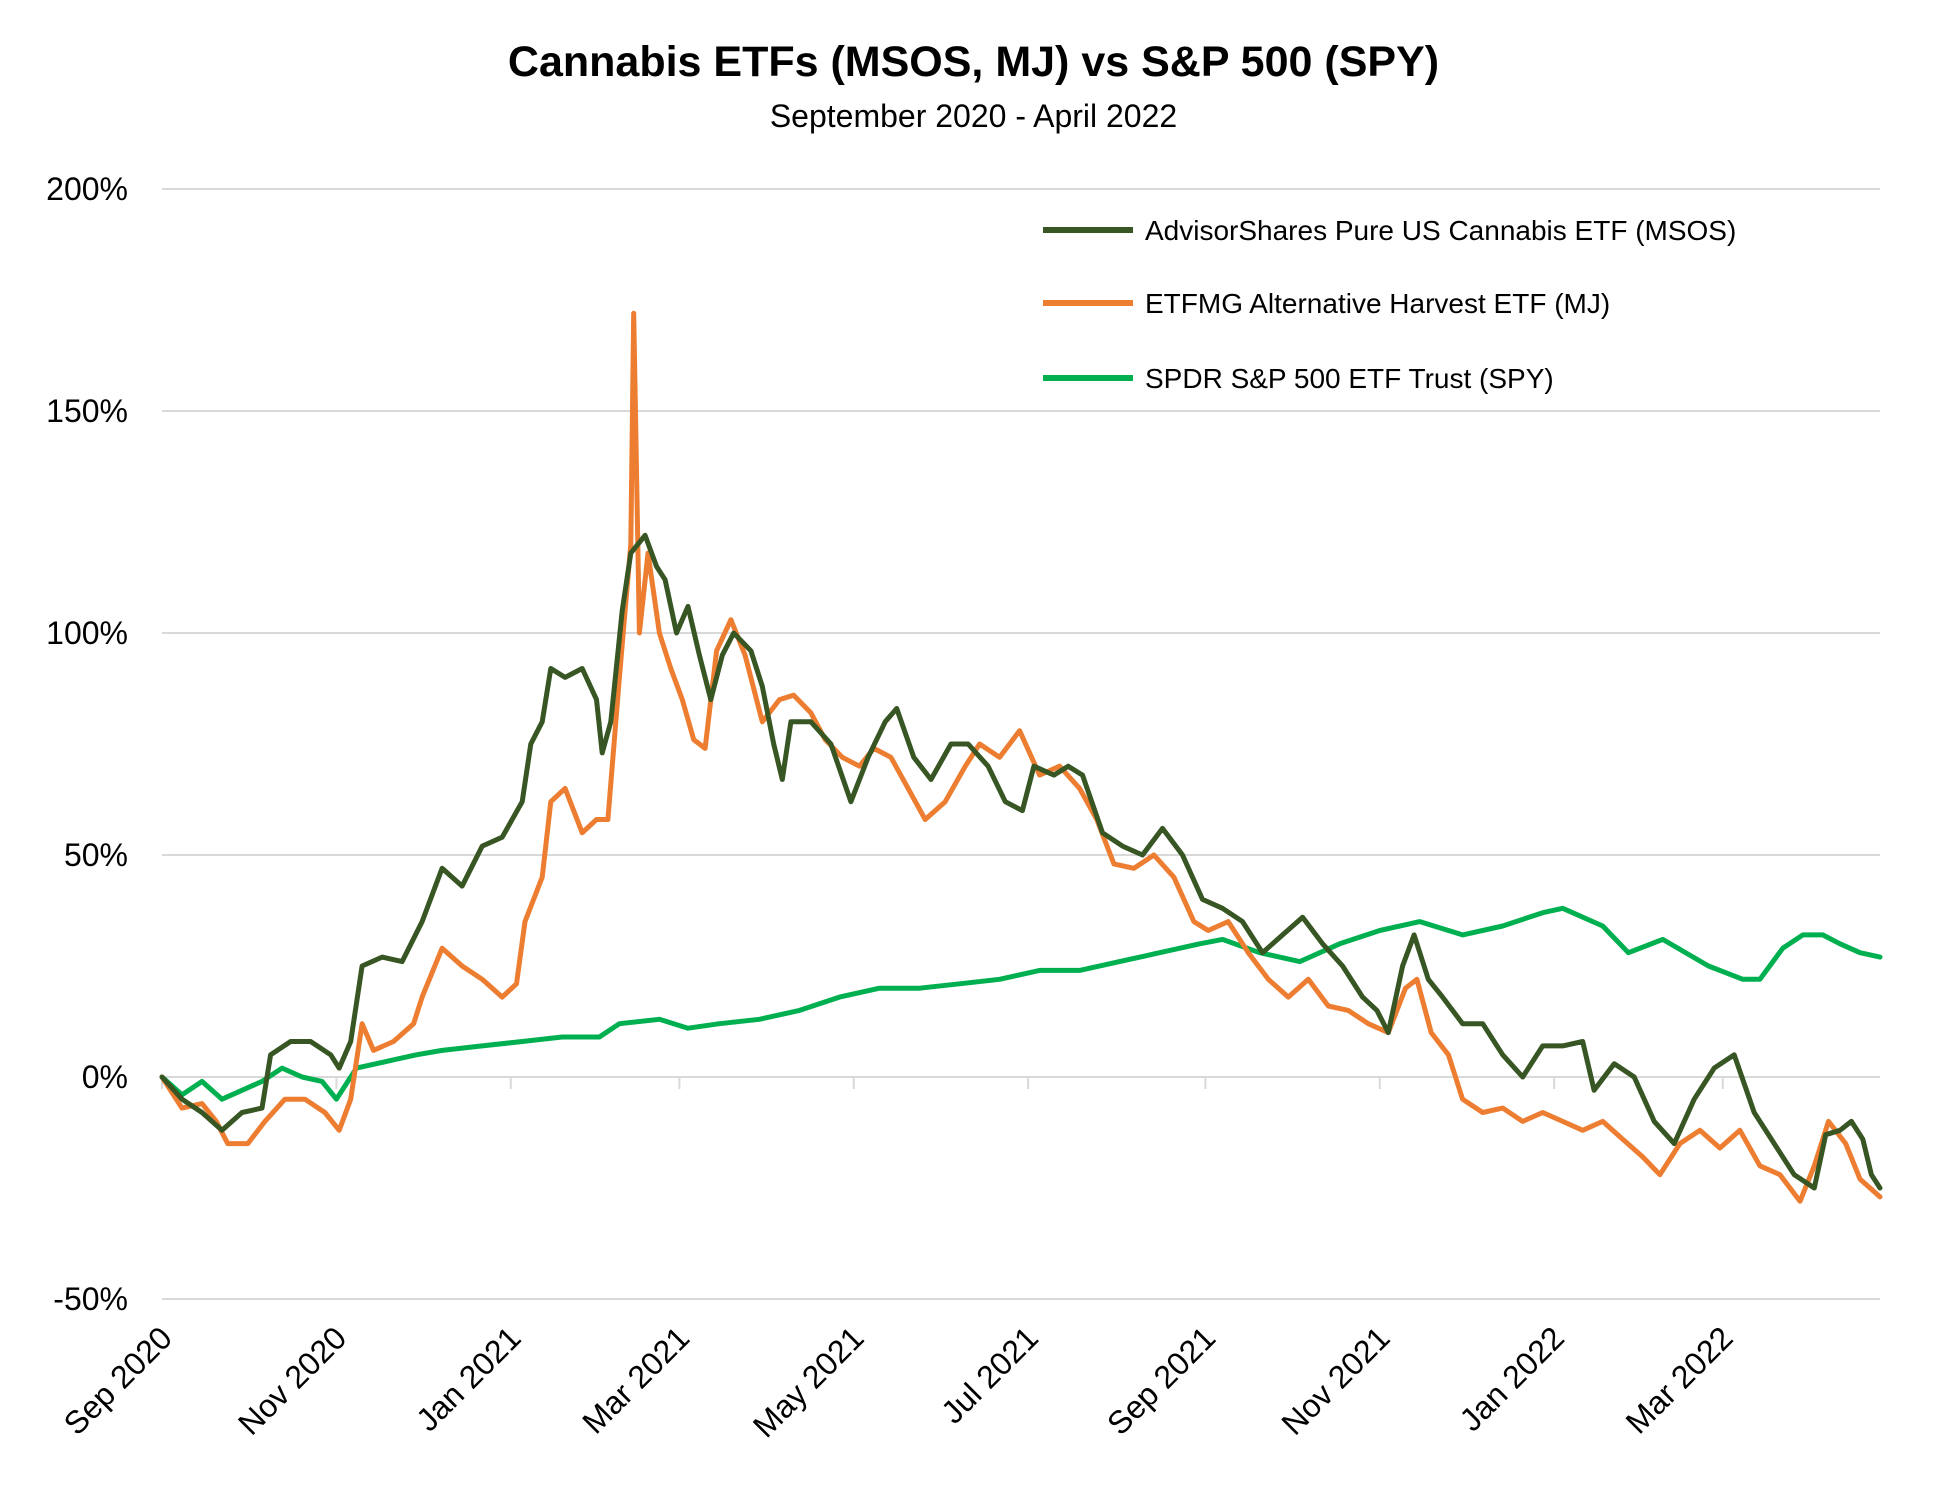  What do you see at coordinates (90, 1299) in the screenshot?
I see `y-tick-label: -50%` at bounding box center [90, 1299].